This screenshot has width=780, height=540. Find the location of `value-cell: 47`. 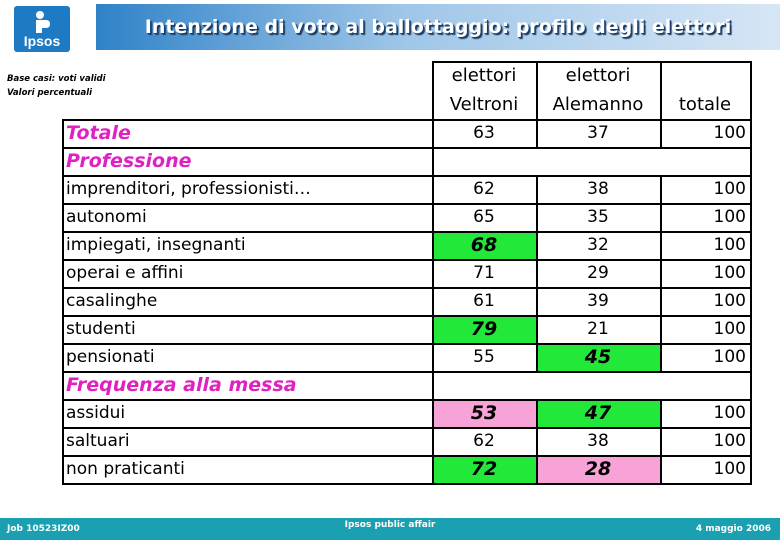

value-cell: 47 is located at coordinates (598, 413).